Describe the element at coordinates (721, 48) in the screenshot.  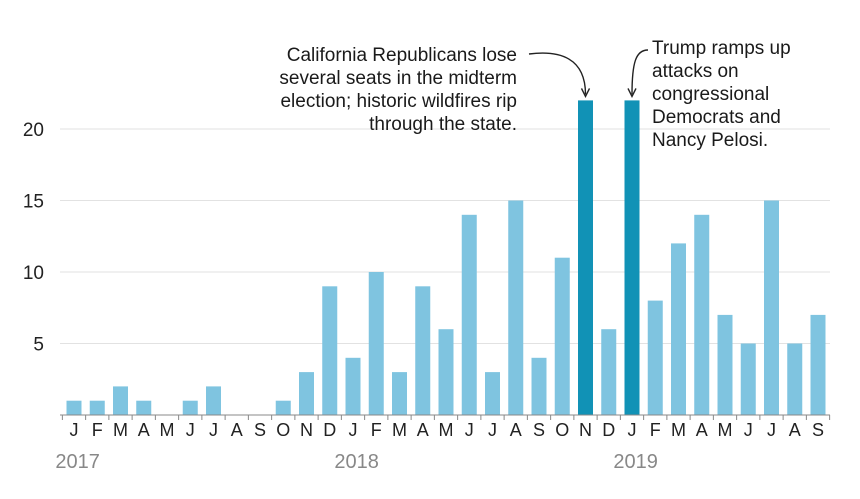
I see `annotation-line: Trump ramps up` at that location.